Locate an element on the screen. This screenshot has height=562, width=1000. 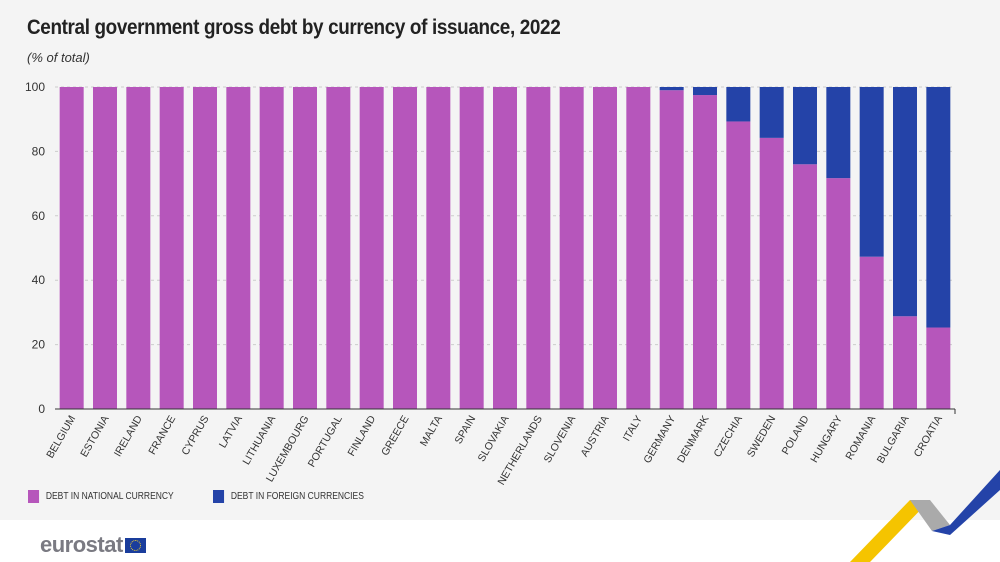
legend-national: DEBT IN NATIONAL CURRENCY is located at coordinates (101, 496).